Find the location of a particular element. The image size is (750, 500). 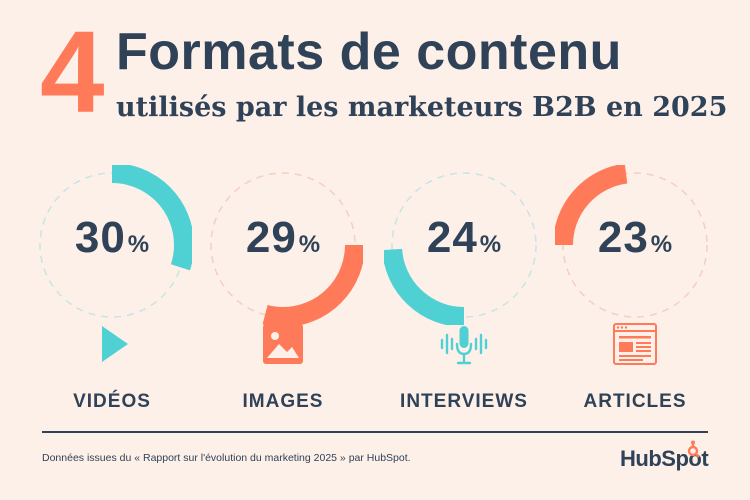

hubspot-logo-text: HubSpot is located at coordinates (664, 458).